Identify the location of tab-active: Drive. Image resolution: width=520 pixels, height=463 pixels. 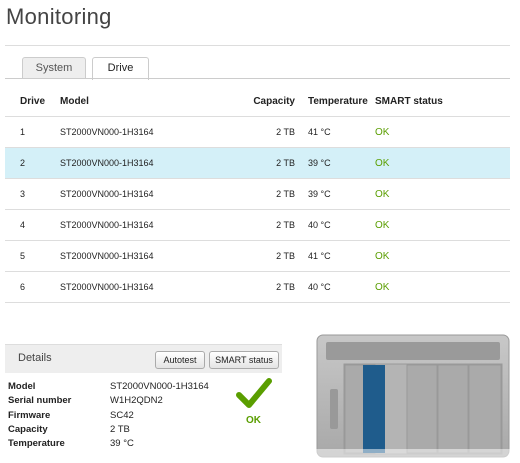
(120, 68).